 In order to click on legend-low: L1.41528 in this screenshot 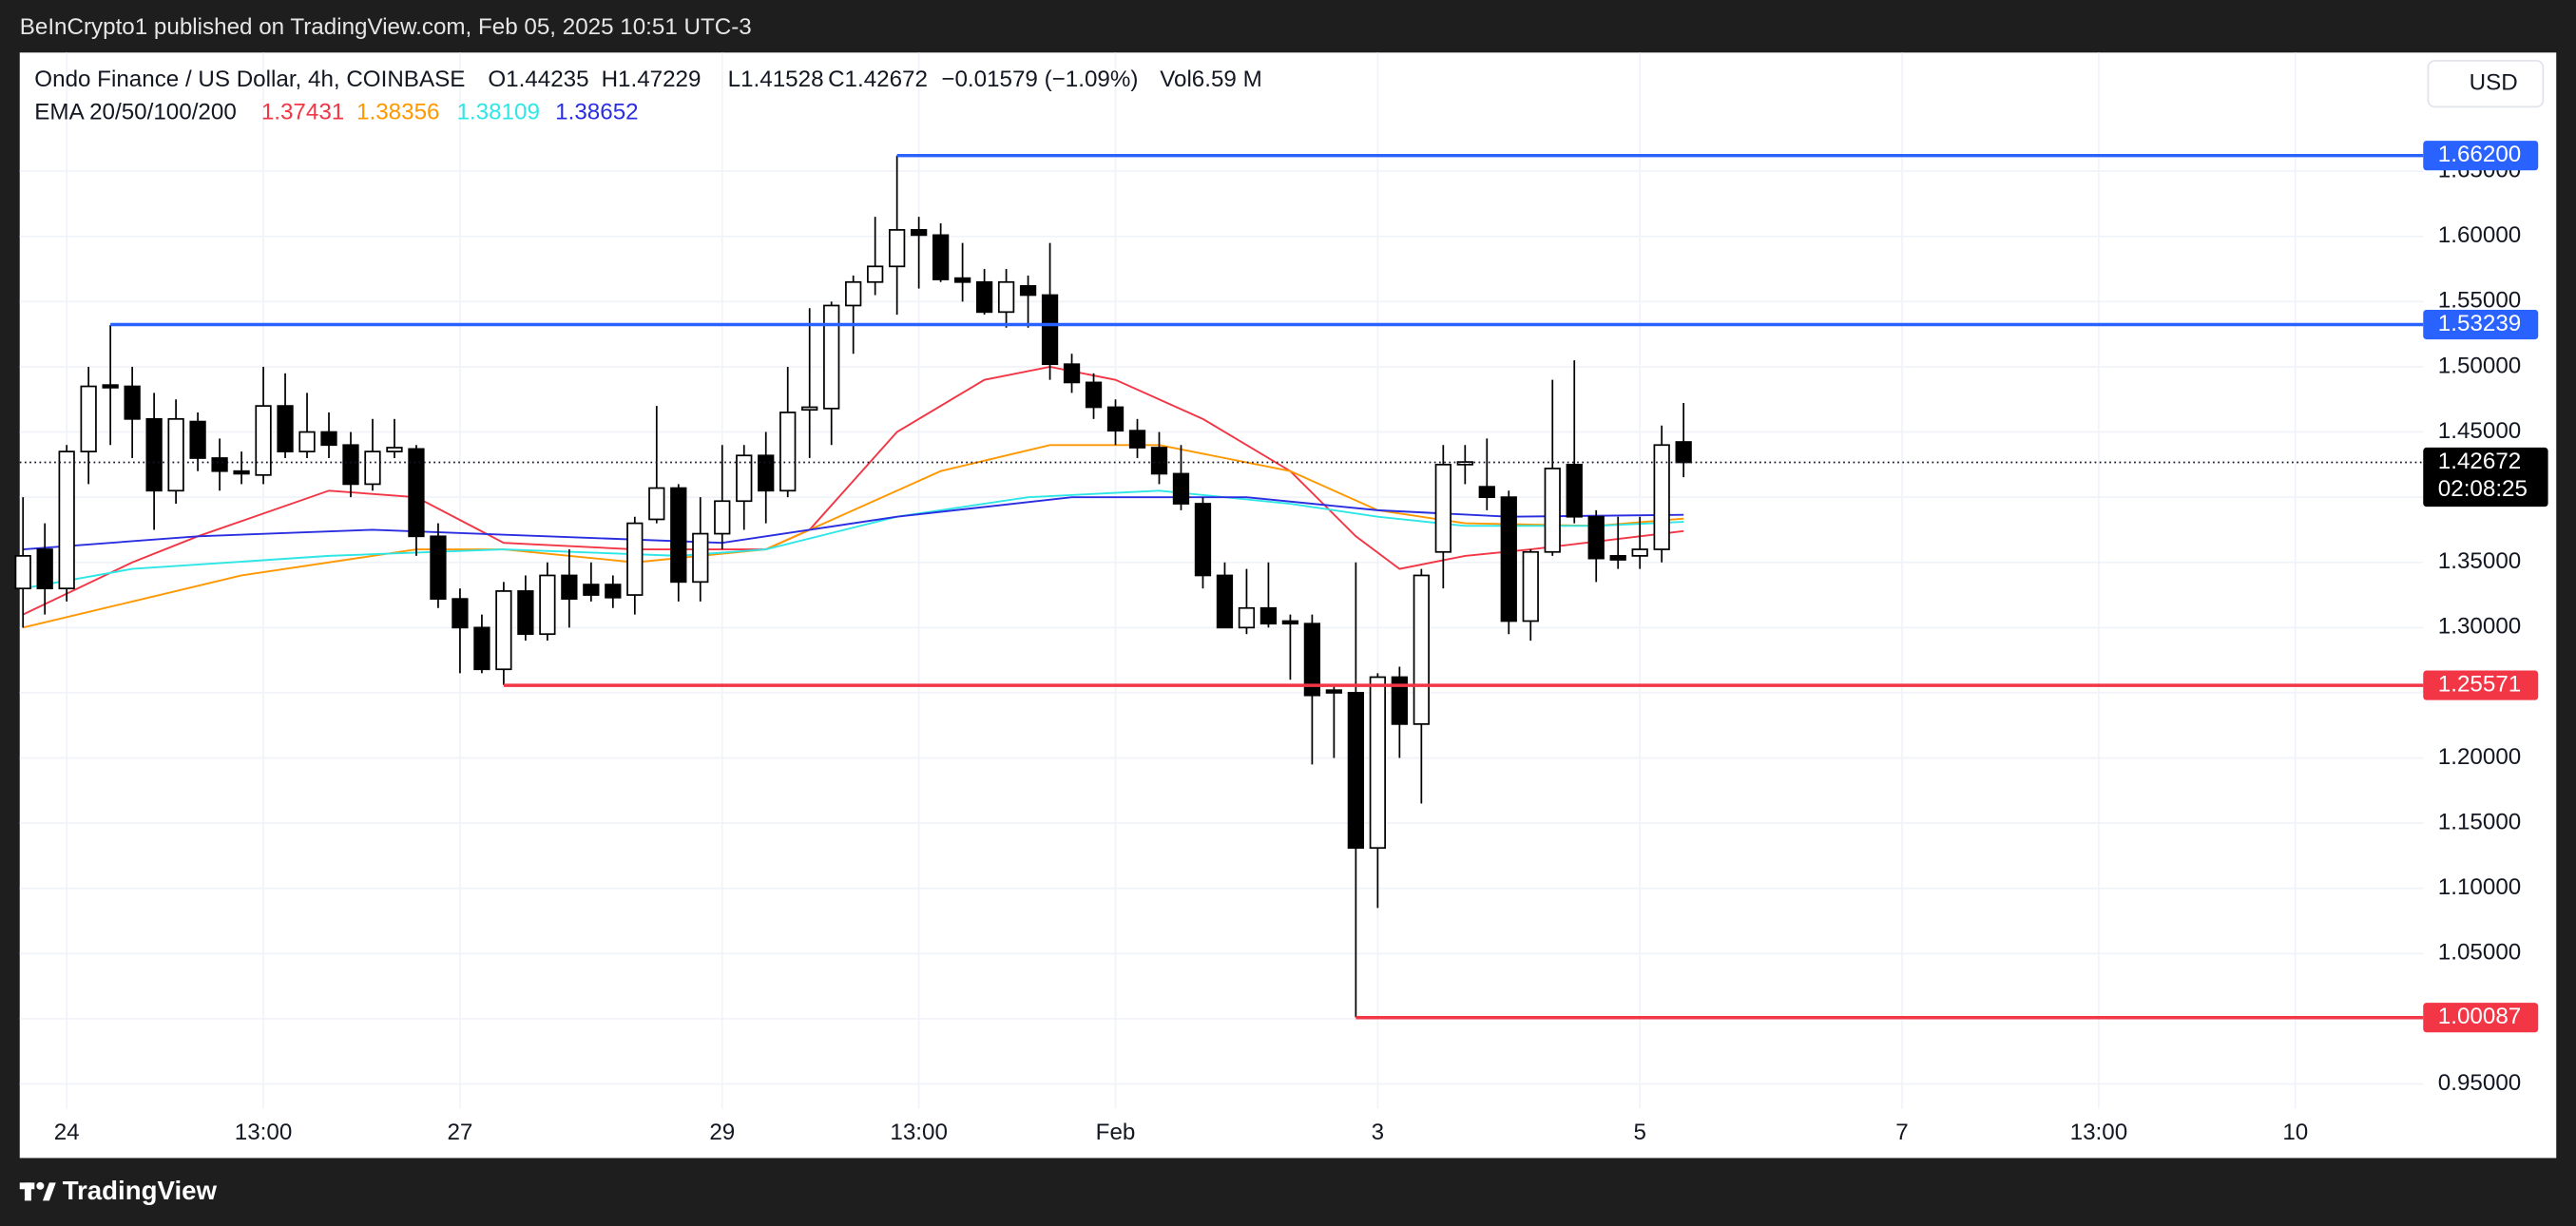, I will do `click(776, 79)`.